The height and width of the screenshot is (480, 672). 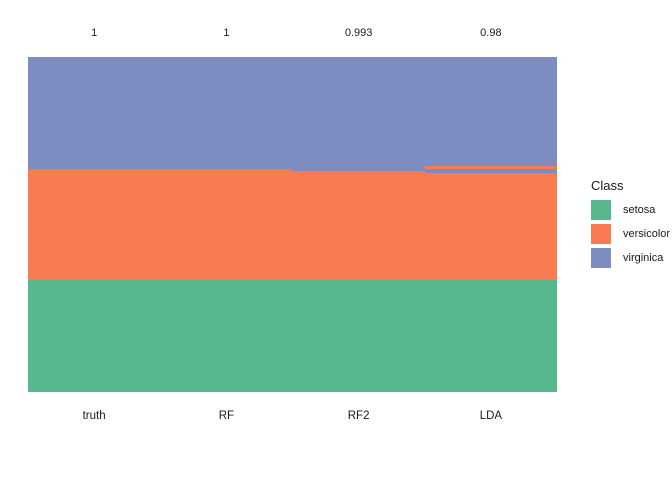 What do you see at coordinates (639, 210) in the screenshot?
I see `legend-label-setosa: setosa` at bounding box center [639, 210].